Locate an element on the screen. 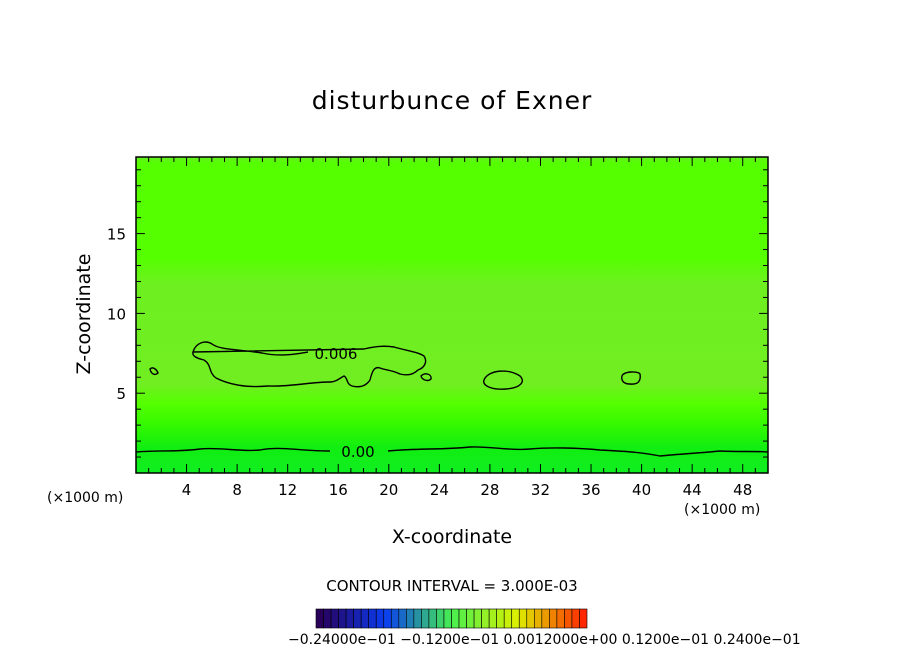 The image size is (904, 654). contour-0006-main is located at coordinates (309, 364).